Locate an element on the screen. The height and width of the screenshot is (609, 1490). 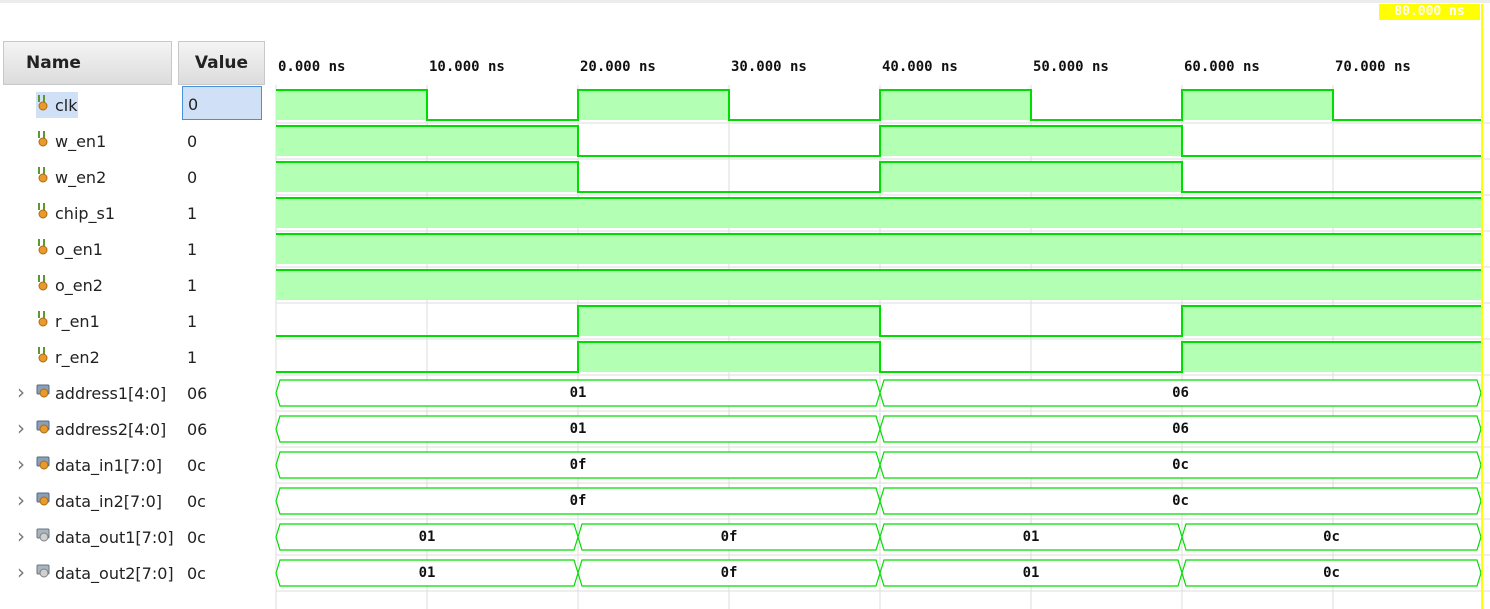
signal-name: o_en2 is located at coordinates (69, 285).